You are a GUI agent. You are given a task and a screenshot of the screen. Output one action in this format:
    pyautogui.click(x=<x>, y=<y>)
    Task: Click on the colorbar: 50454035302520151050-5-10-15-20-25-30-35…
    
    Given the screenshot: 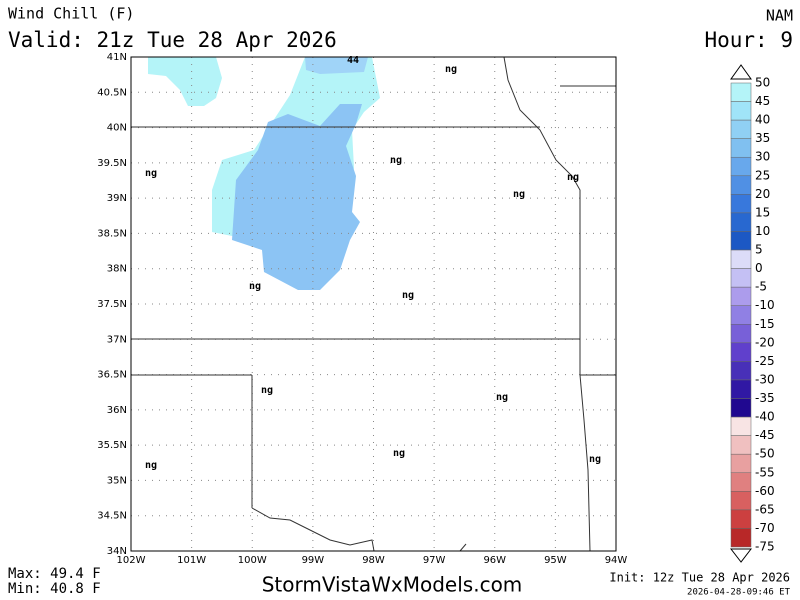 What is the action you would take?
    pyautogui.click(x=752, y=315)
    